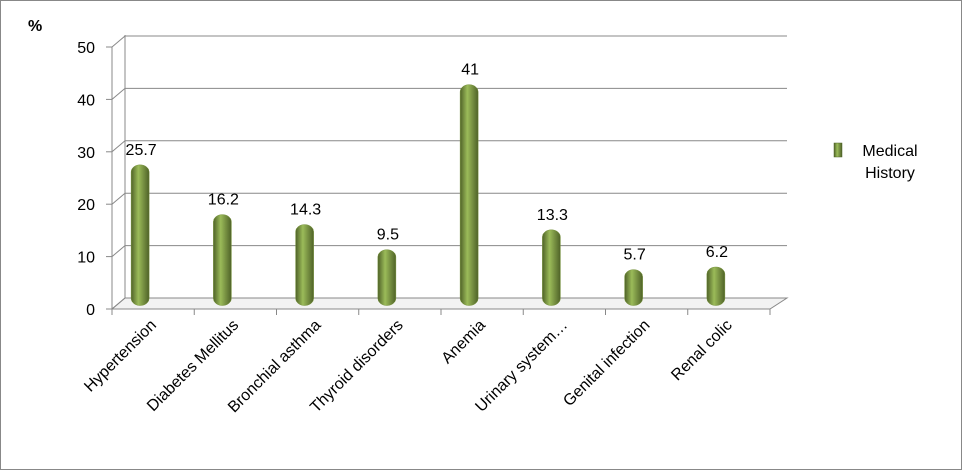 This screenshot has width=963, height=476. Describe the element at coordinates (305, 210) in the screenshot. I see `value-label: 14.3` at that location.